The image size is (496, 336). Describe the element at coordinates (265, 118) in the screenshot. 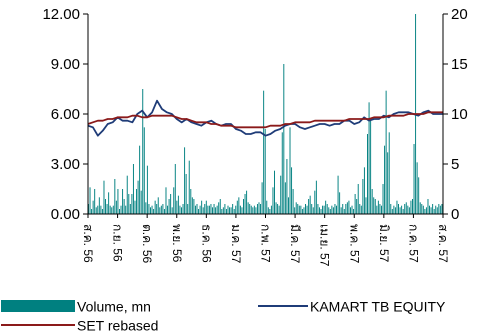

I see `price-lines` at that location.